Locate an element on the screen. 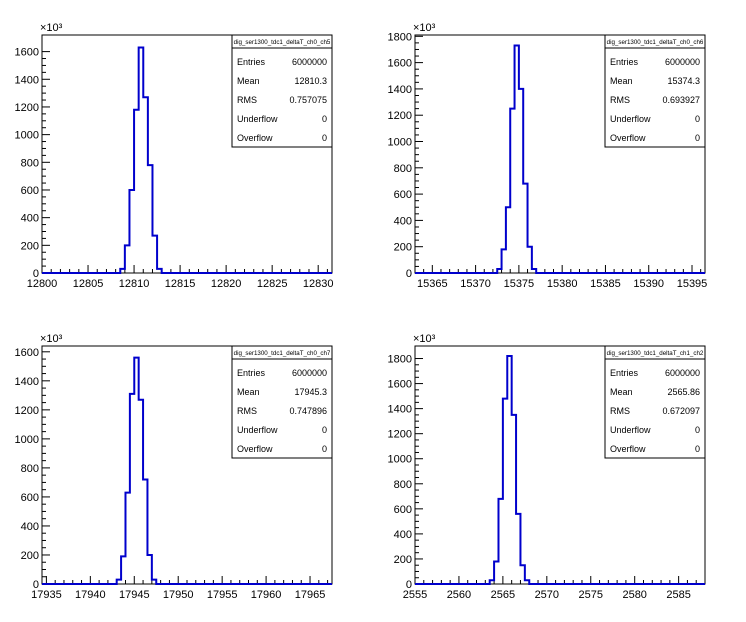 This screenshot has height=622, width=746. stats-box-title: dig_ser1300_tdc1_deltaT_ch0_ch6 is located at coordinates (655, 42).